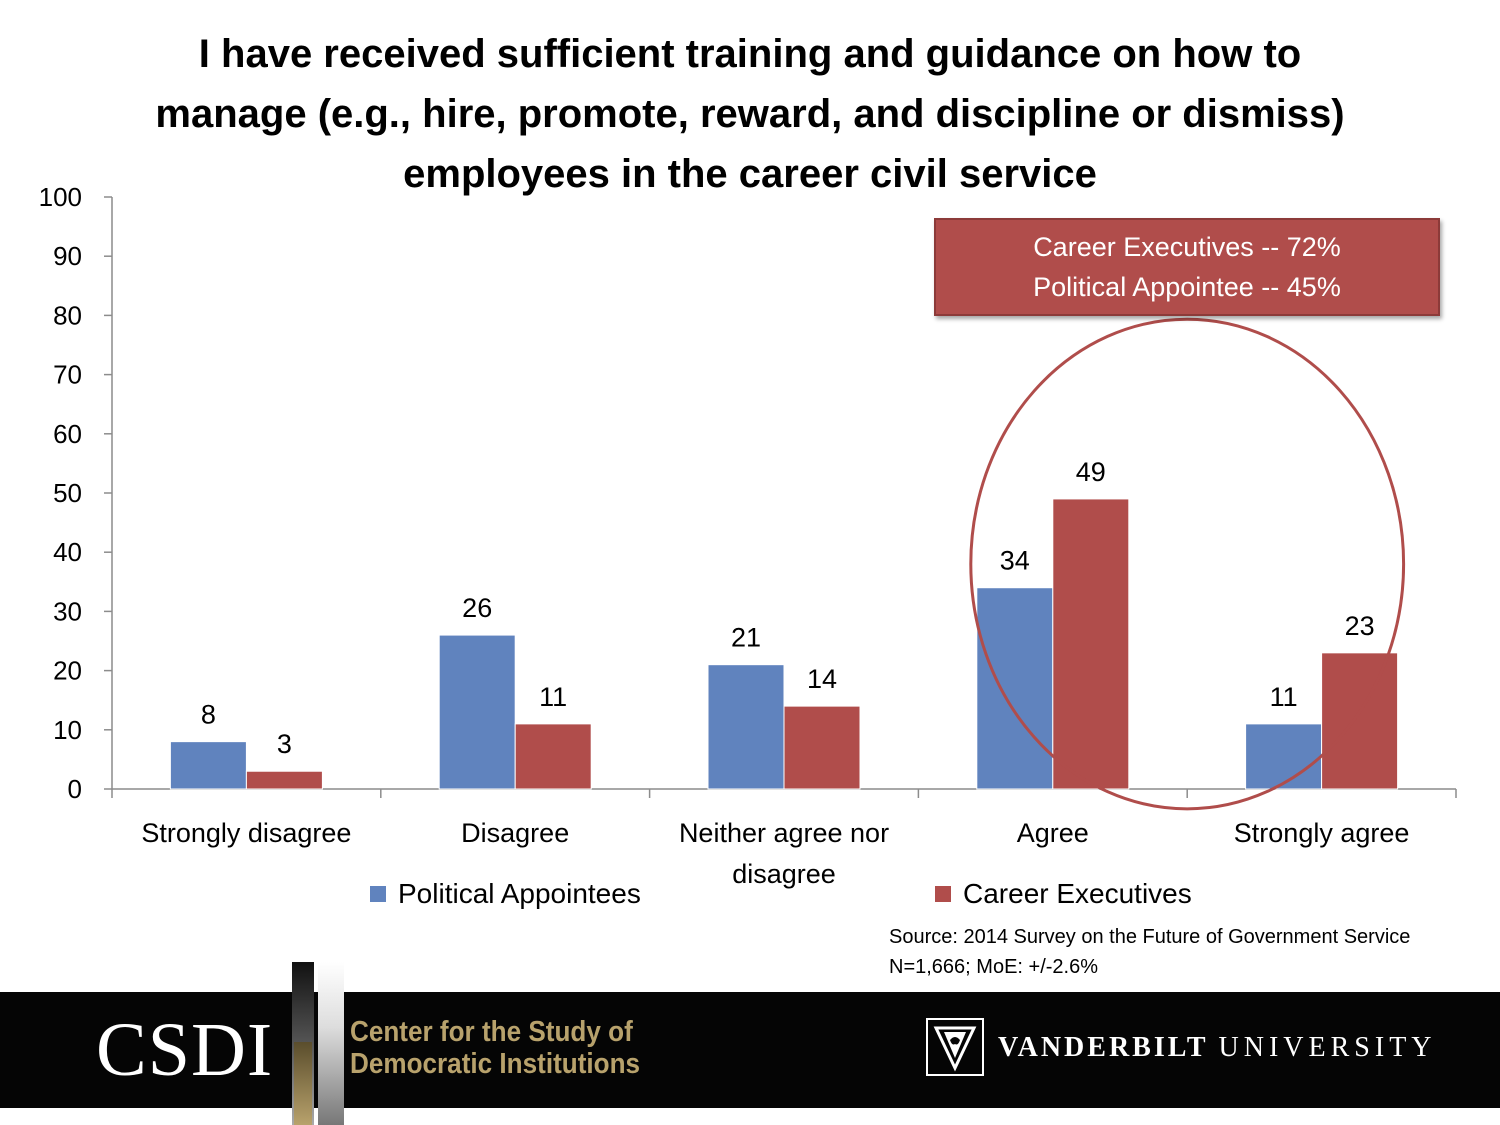 This screenshot has width=1500, height=1125. What do you see at coordinates (750, 1050) in the screenshot?
I see `footer-bar` at bounding box center [750, 1050].